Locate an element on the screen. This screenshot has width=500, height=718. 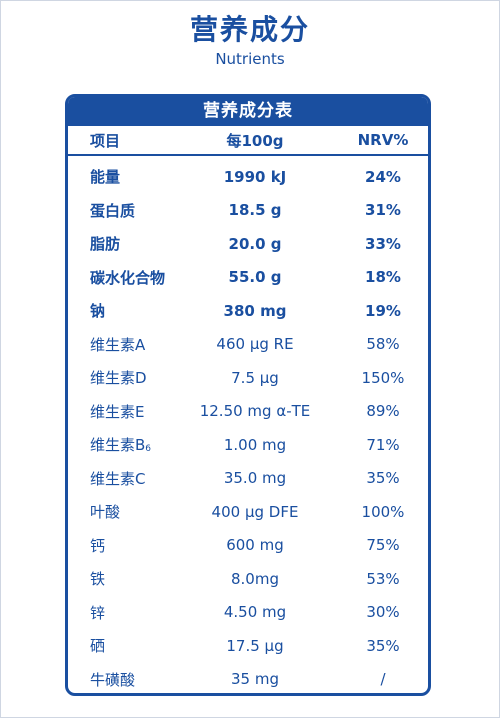
nutrient-nrv: 150% is located at coordinates (383, 377).